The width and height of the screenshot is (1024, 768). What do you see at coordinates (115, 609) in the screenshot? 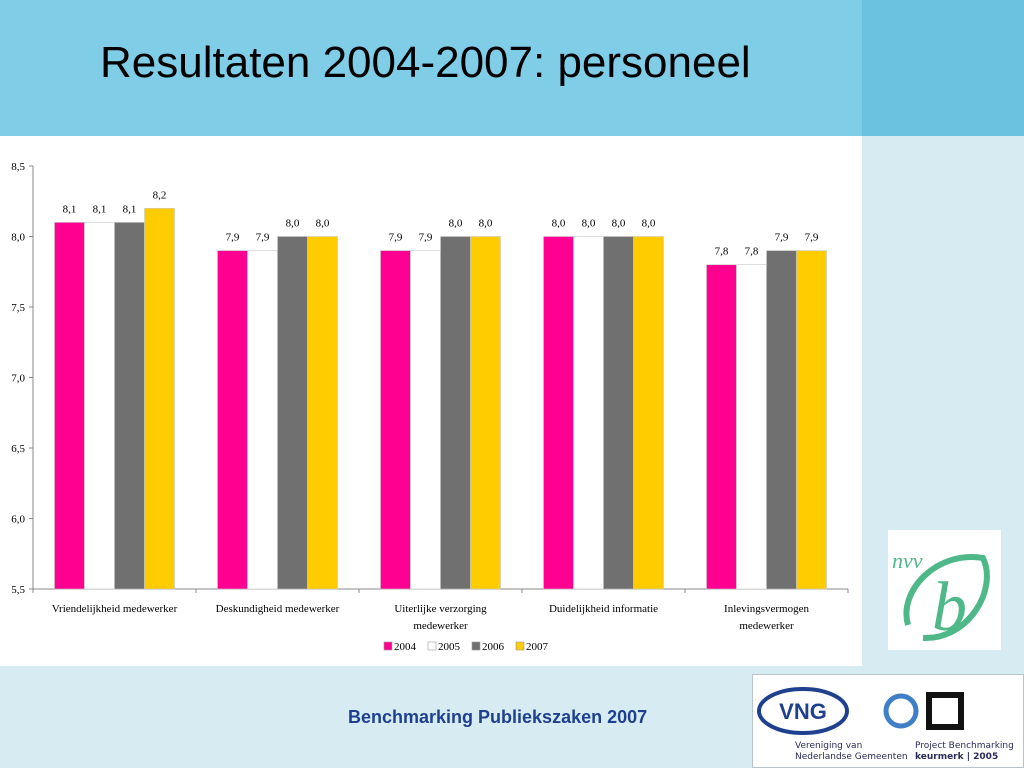
I see `x-category-label: Vriendelijkheid medewerker` at bounding box center [115, 609].